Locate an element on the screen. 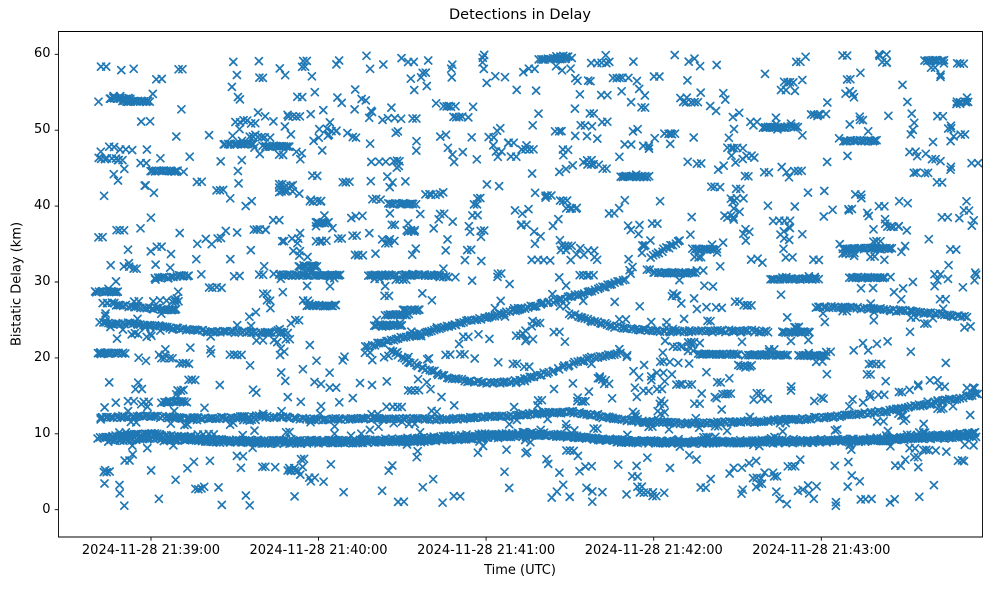 This screenshot has height=590, width=989. y-tick-label: 10 is located at coordinates (42, 433).